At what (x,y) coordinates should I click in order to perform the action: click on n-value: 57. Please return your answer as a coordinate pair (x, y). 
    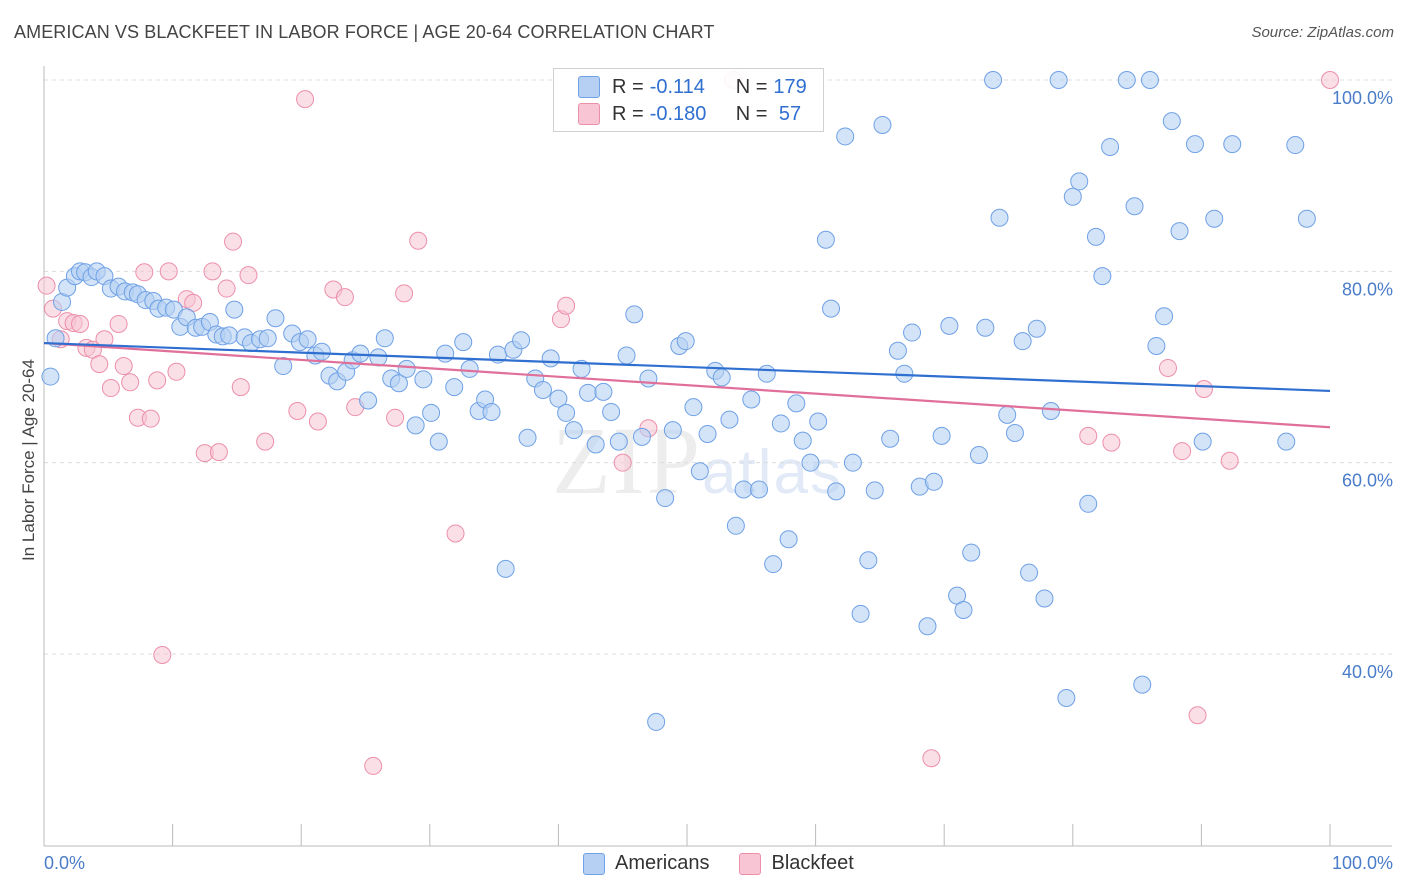
    Looking at the image, I should click on (787, 113).